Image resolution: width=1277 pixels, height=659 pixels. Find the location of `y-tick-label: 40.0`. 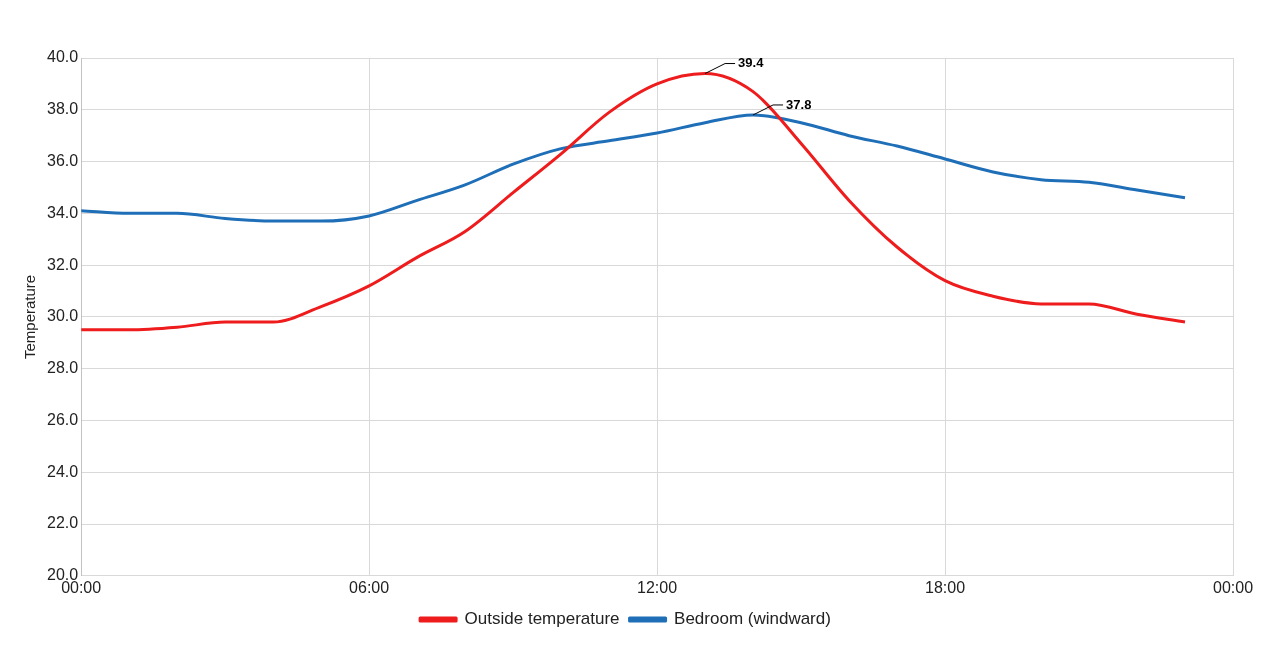

y-tick-label: 40.0 is located at coordinates (63, 57).